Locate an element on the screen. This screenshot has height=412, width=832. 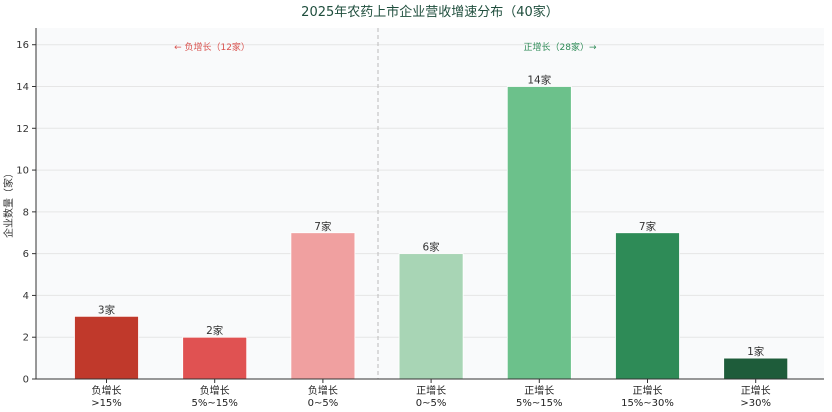
y-tick-label: 16 is located at coordinates (22, 45).